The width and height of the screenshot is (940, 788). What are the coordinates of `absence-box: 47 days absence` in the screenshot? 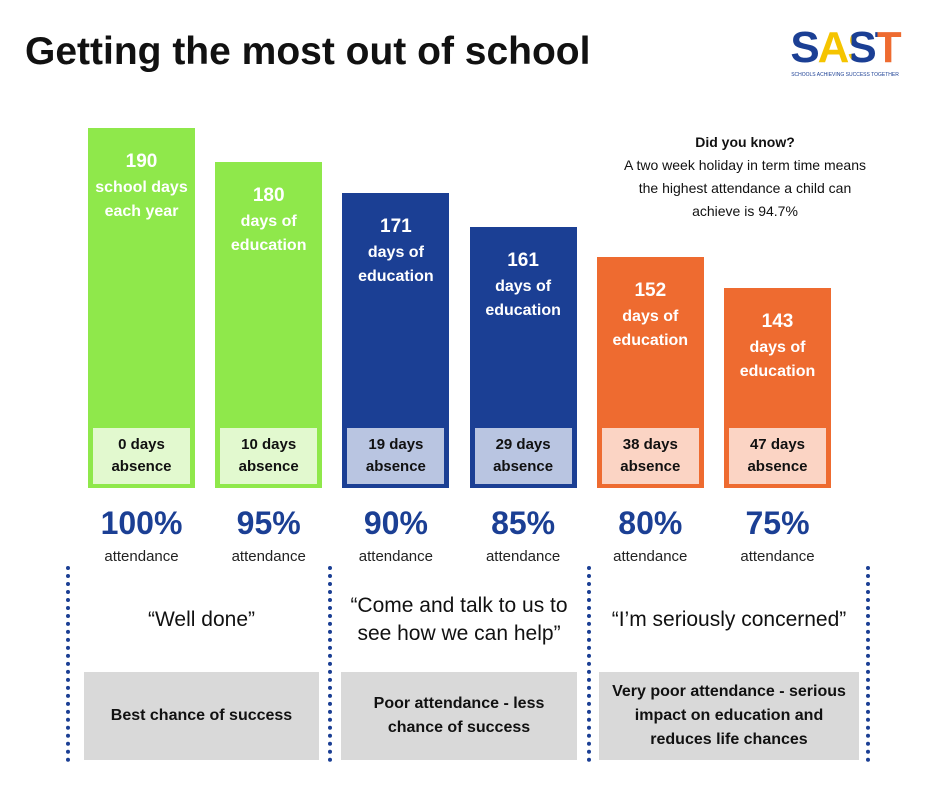 It's located at (777, 456).